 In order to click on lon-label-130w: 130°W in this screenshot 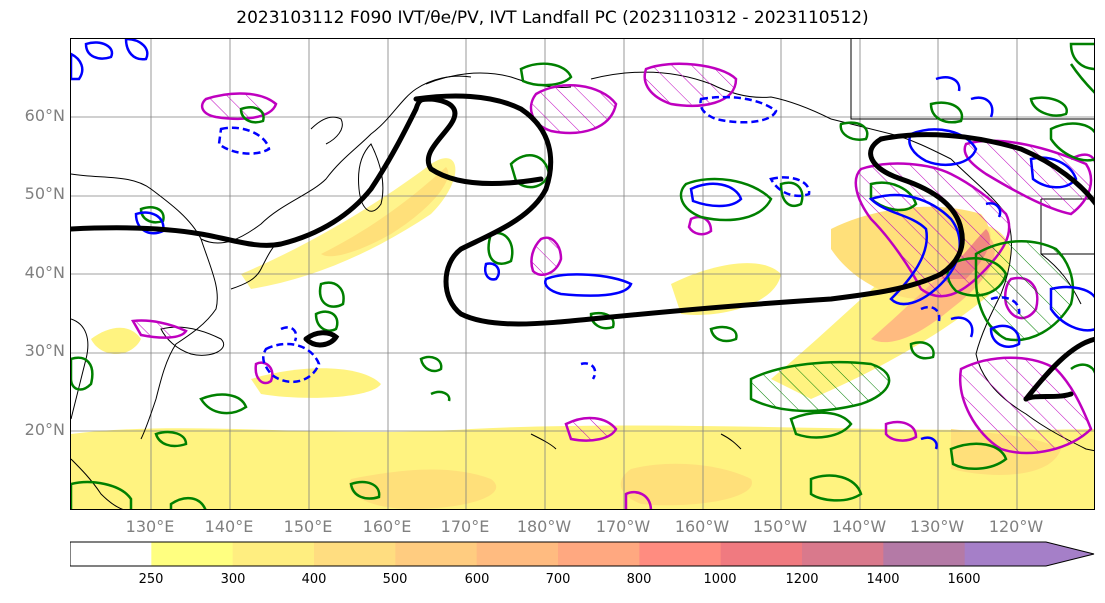, I will do `click(937, 526)`.